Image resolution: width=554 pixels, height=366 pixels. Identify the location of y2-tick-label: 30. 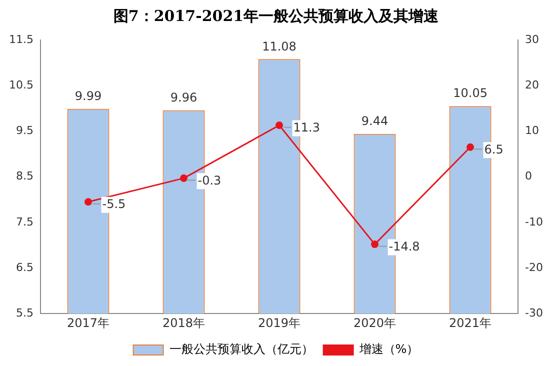
(532, 39).